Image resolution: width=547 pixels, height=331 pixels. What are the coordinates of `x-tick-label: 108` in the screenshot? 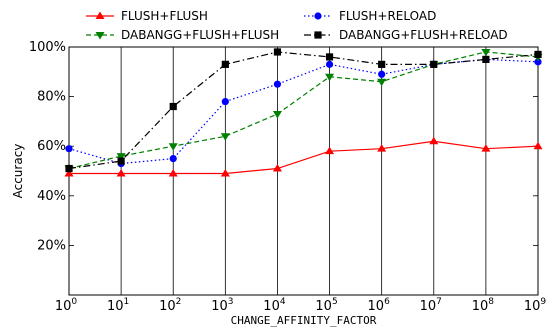 It's located at (483, 305).